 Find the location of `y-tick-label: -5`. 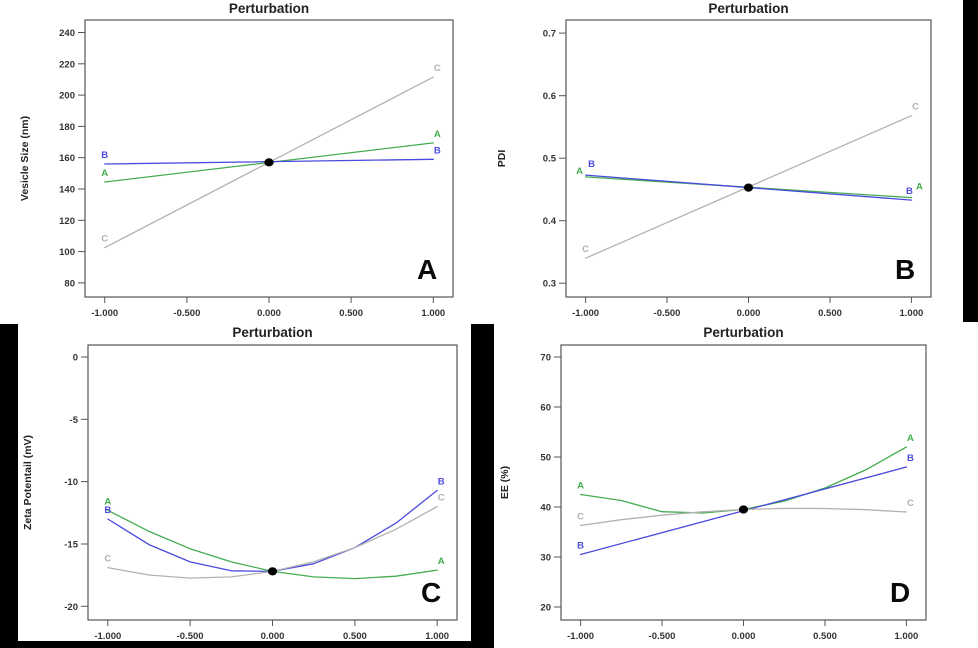

y-tick-label: -5 is located at coordinates (74, 420).